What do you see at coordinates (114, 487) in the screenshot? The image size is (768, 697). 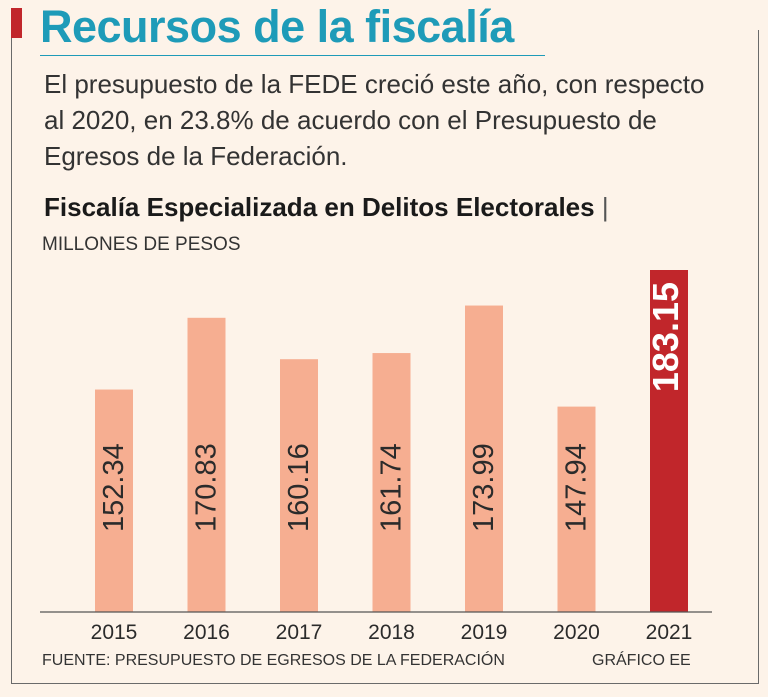 I see `value-label-2015: 152.34` at bounding box center [114, 487].